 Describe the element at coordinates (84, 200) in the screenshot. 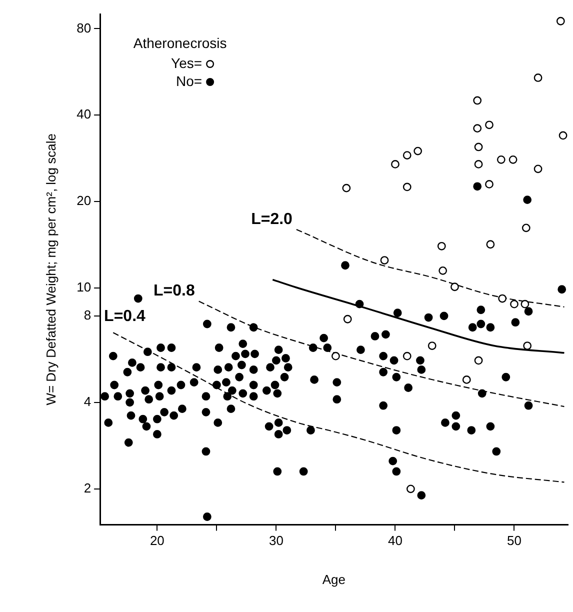

I see `y-tick-label: 20` at that location.